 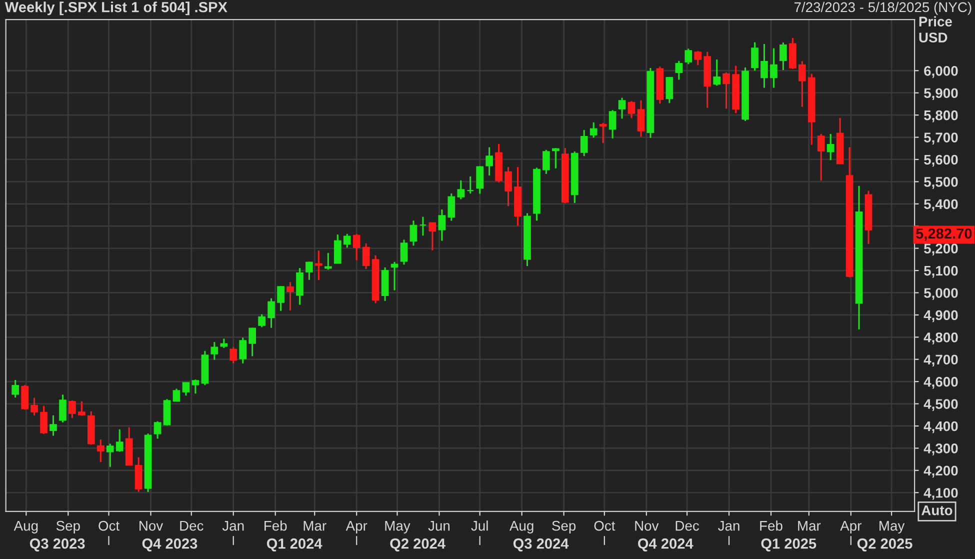 What do you see at coordinates (418, 545) in the screenshot?
I see `x2-tick-label: Q2 2024` at bounding box center [418, 545].